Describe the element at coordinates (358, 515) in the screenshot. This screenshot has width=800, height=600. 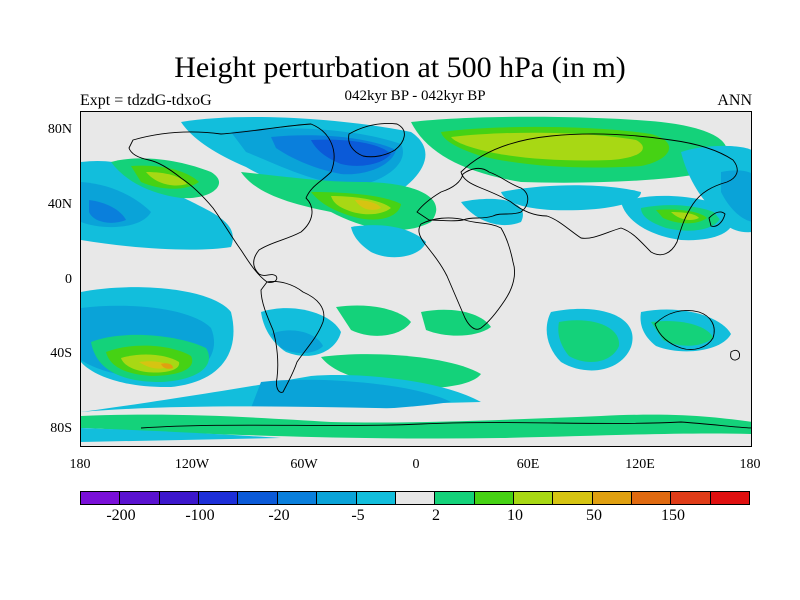
I see `colorbar-label-neg5: -5` at that location.